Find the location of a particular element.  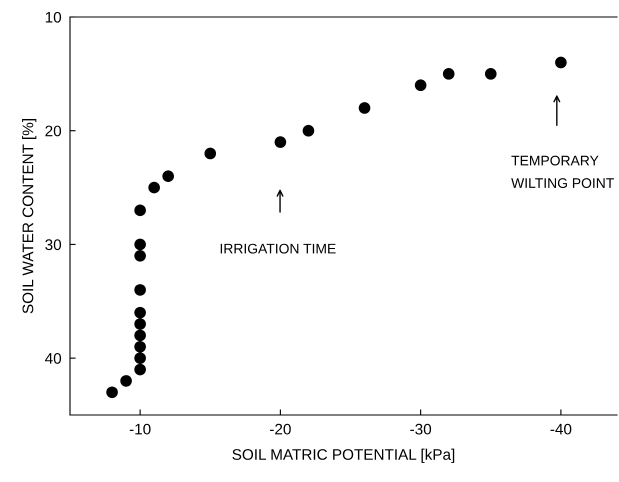

x-tick-label: -30 is located at coordinates (421, 429).